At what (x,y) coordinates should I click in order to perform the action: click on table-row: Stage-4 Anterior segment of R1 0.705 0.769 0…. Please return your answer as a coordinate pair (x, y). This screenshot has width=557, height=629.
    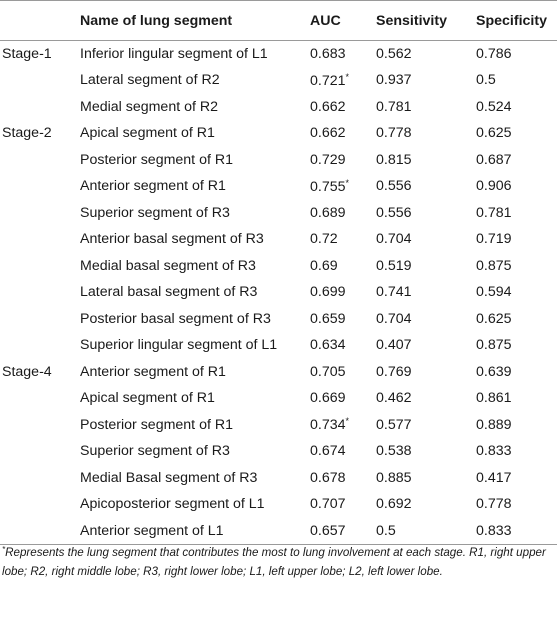
    Looking at the image, I should click on (278, 372).